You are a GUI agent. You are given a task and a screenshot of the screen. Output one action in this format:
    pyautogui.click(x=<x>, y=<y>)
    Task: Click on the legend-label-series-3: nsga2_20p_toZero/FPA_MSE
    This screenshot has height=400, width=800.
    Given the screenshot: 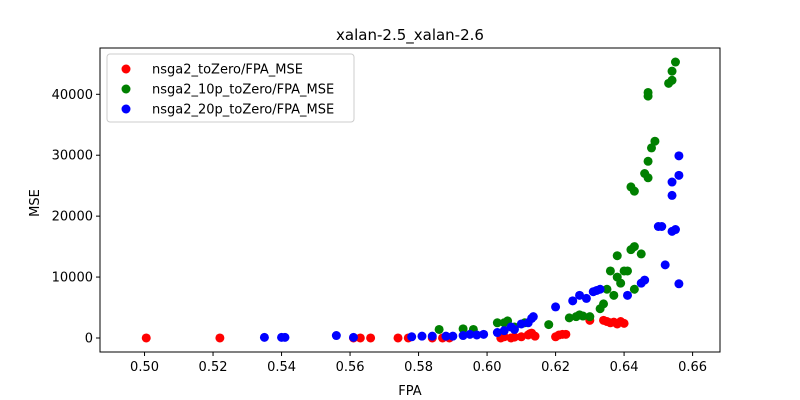 What is the action you would take?
    pyautogui.click(x=243, y=110)
    